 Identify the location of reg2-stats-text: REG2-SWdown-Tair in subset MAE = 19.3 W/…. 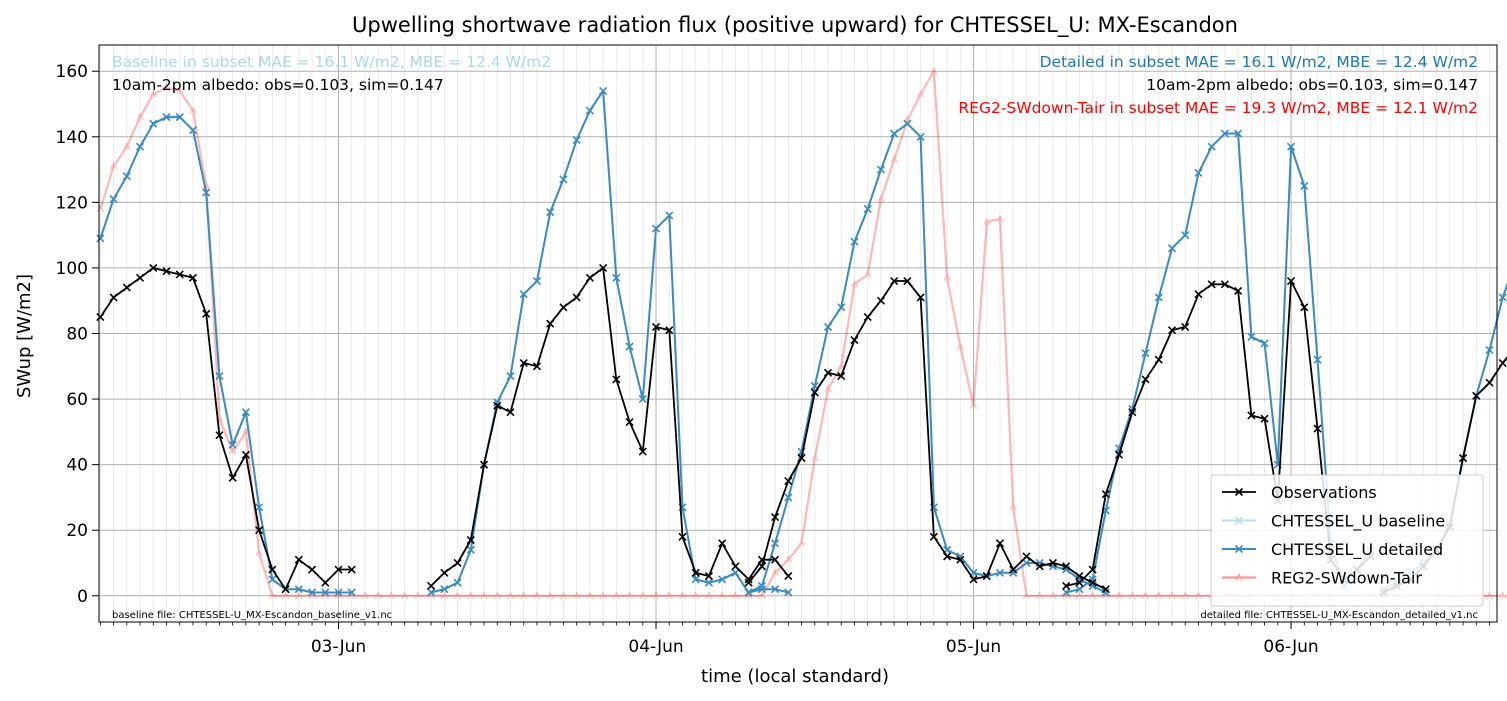
(1218, 108).